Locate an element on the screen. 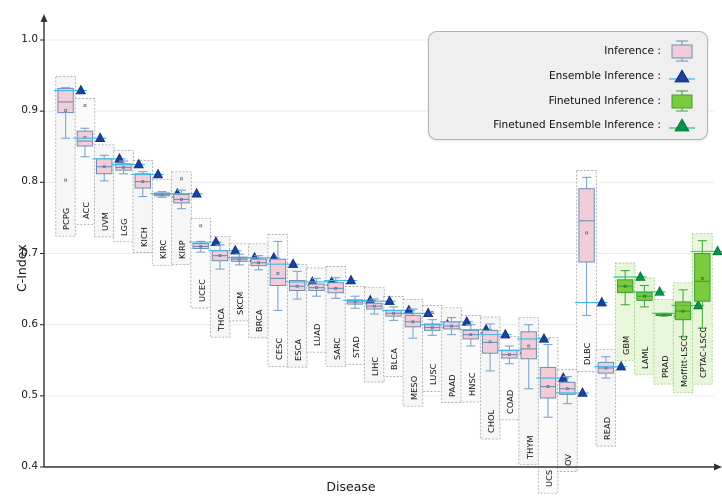 The width and height of the screenshot is (722, 499). legend-key-finetuned-ensemble-triangle is located at coordinates (682, 125).